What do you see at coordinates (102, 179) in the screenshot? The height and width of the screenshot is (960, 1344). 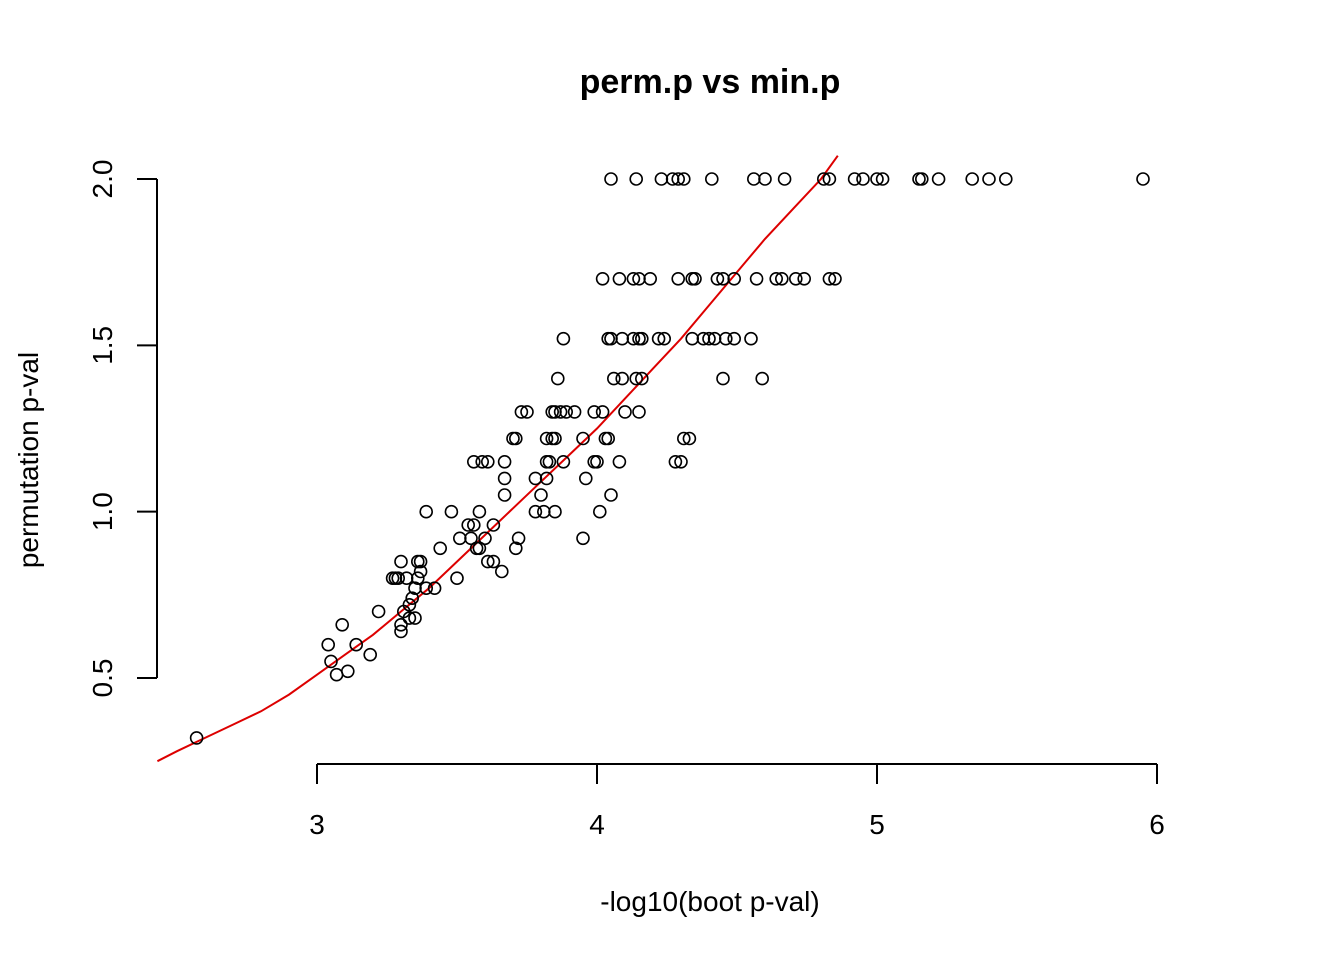 I see `y-tick-label: 2.0` at bounding box center [102, 179].